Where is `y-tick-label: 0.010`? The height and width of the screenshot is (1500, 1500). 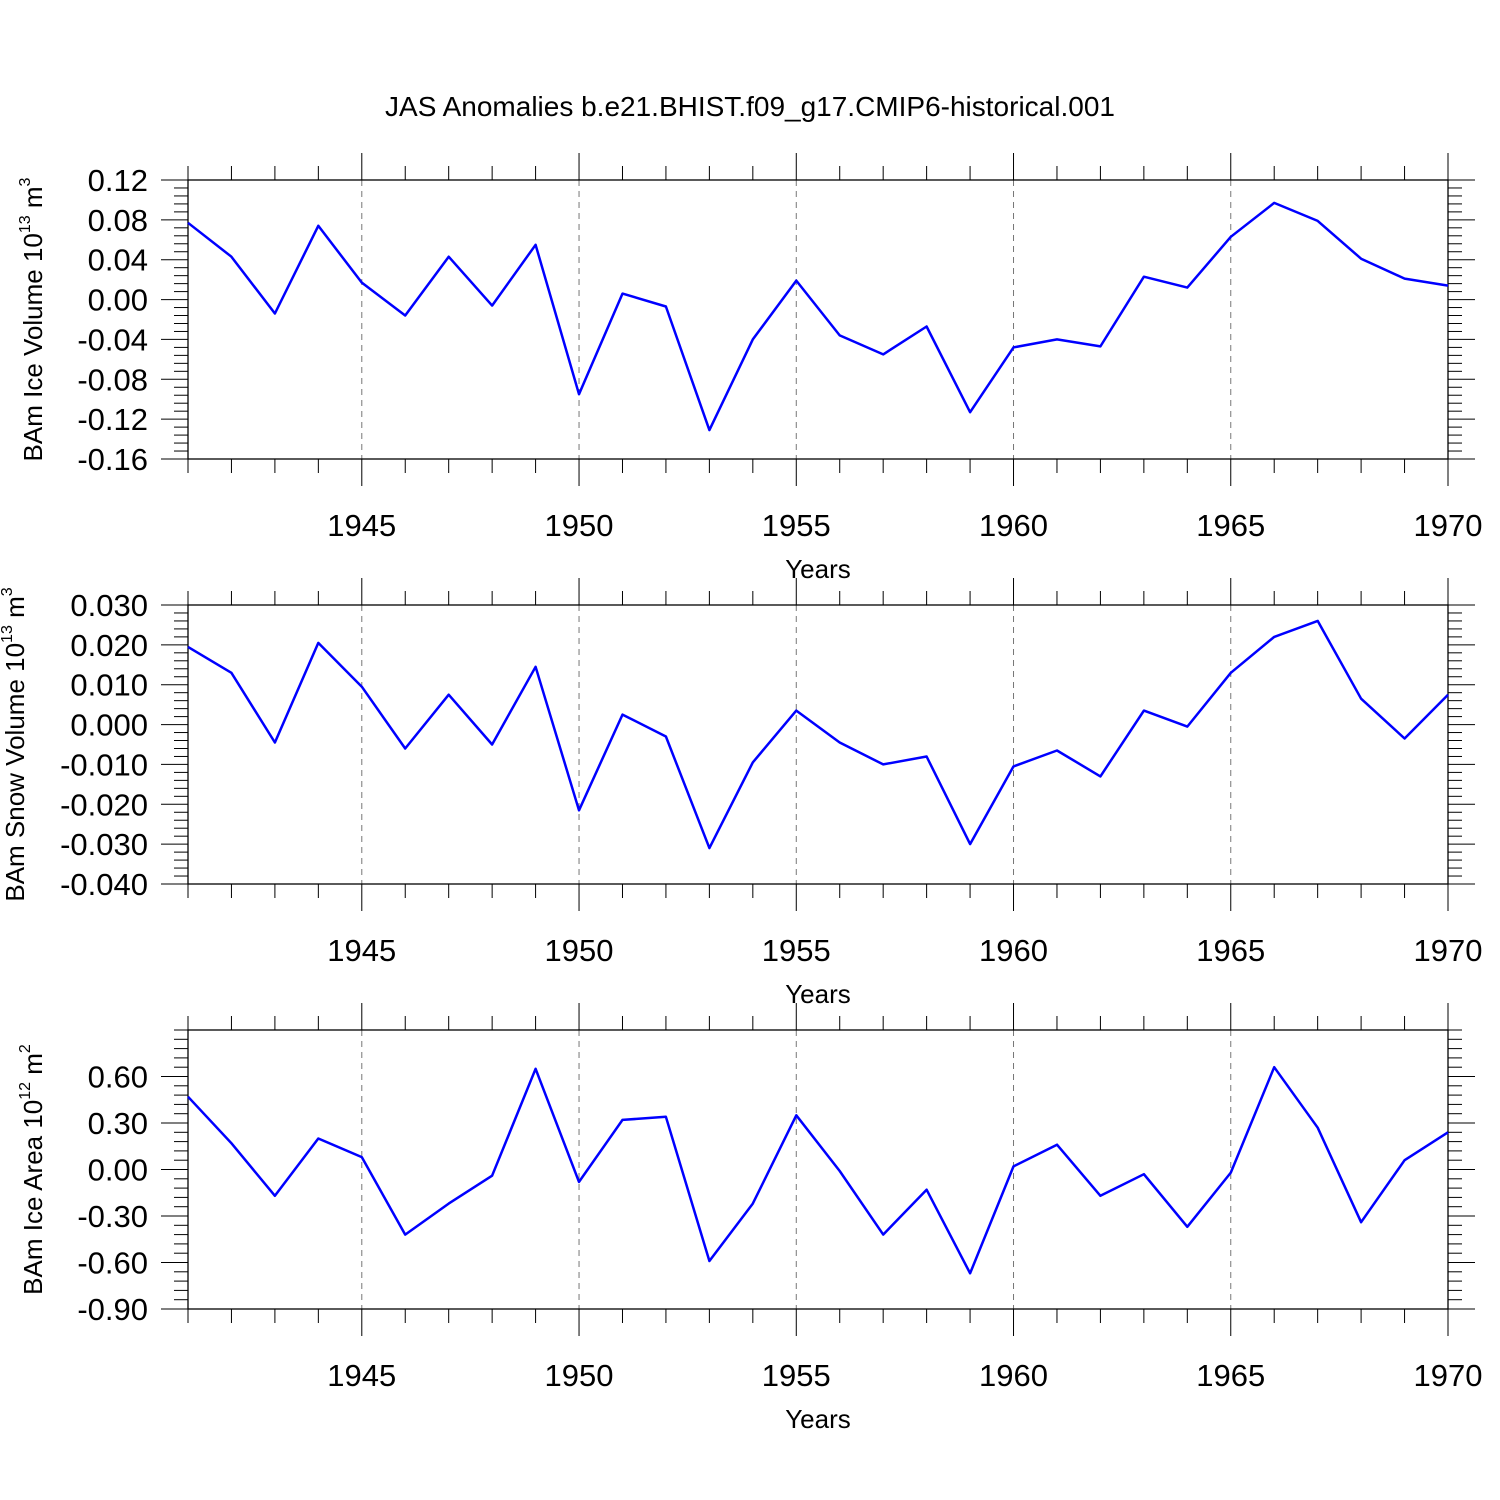
y-tick-label: 0.010 is located at coordinates (109, 685).